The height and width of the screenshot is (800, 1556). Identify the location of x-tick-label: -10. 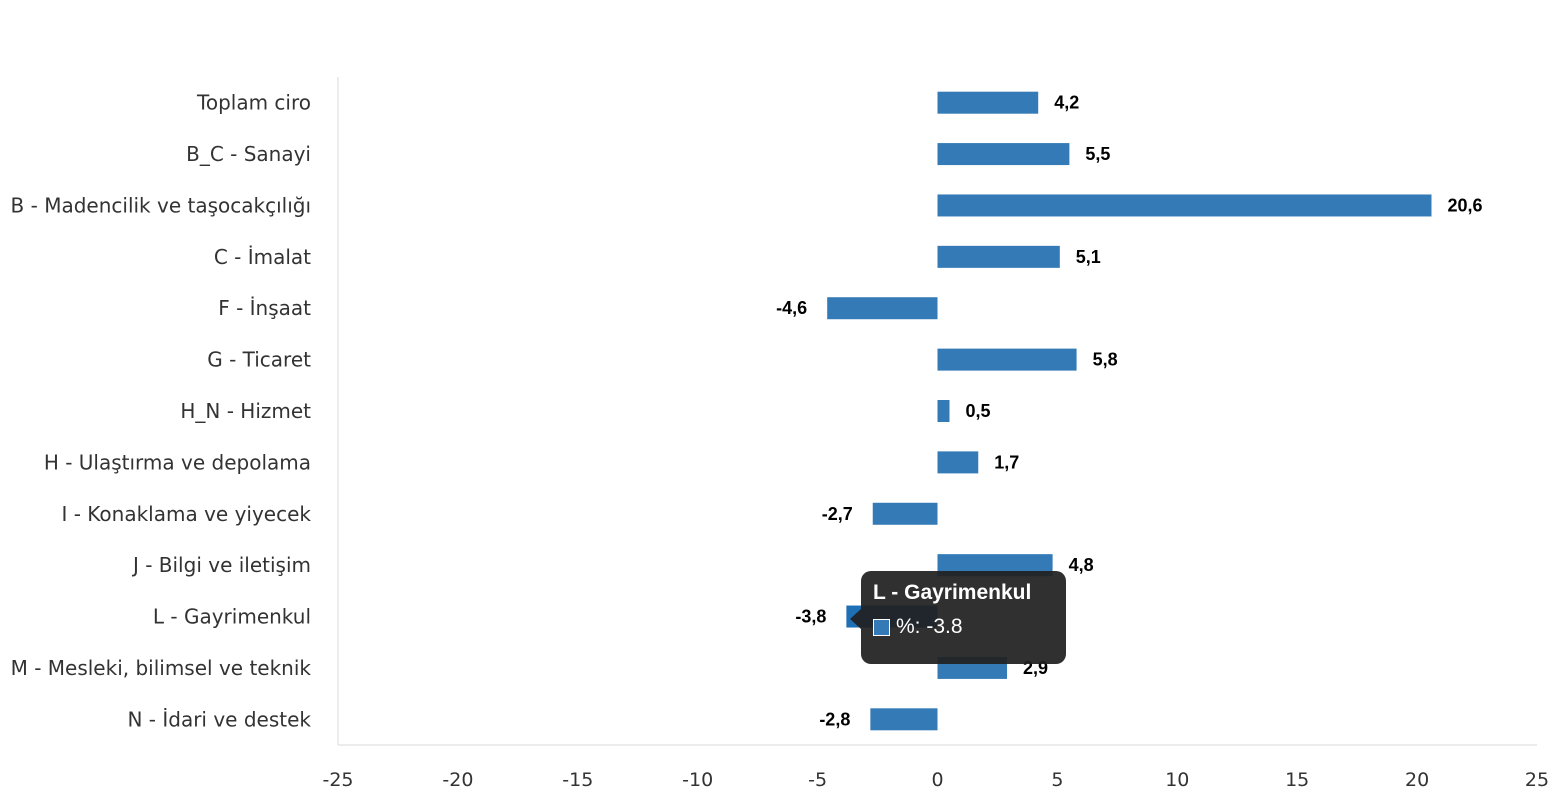
(697, 780).